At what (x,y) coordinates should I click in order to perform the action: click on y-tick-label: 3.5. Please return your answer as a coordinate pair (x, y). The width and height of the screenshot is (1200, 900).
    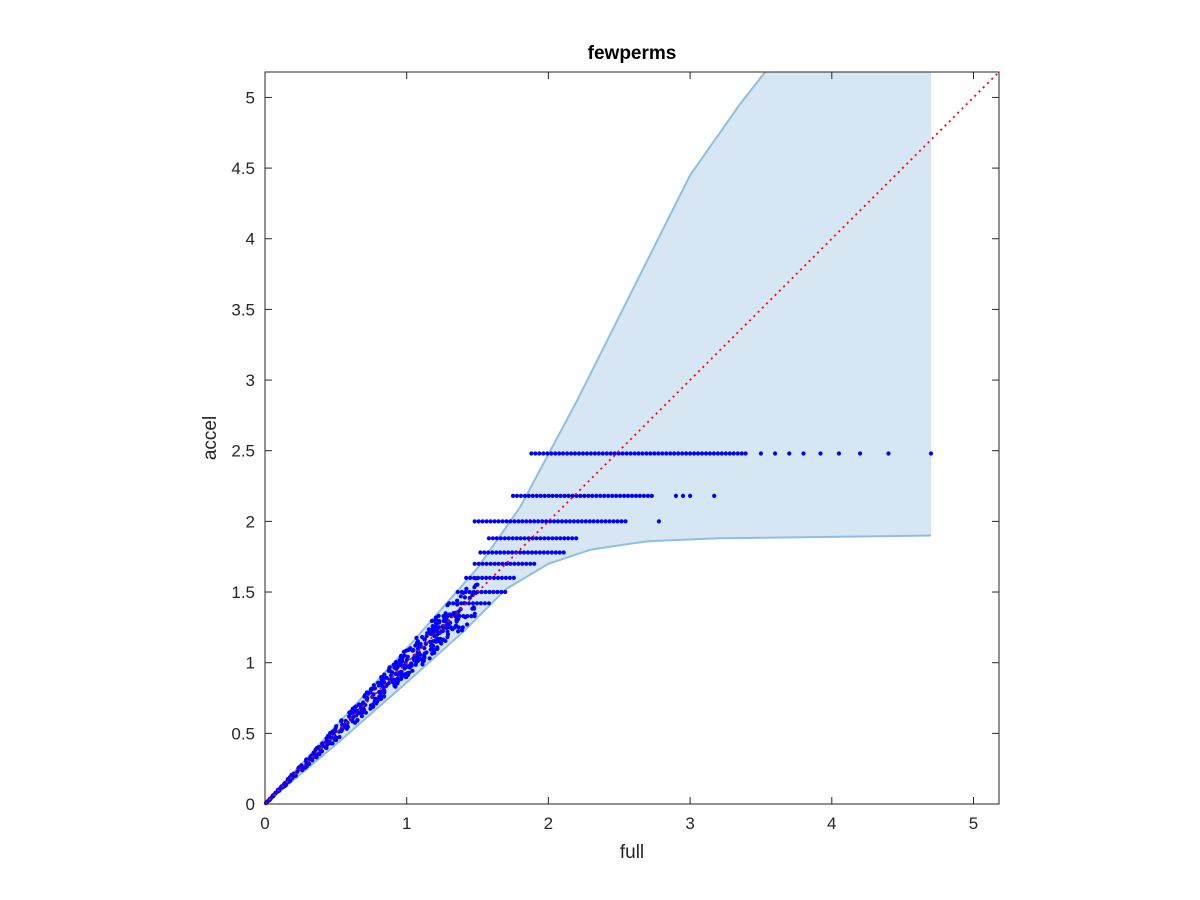
    Looking at the image, I should click on (243, 309).